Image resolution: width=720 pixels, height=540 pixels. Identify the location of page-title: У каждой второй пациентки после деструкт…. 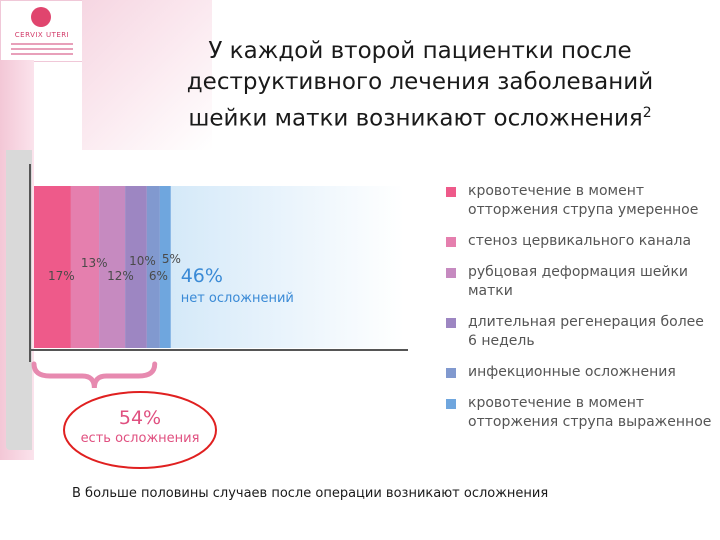
(420, 85).